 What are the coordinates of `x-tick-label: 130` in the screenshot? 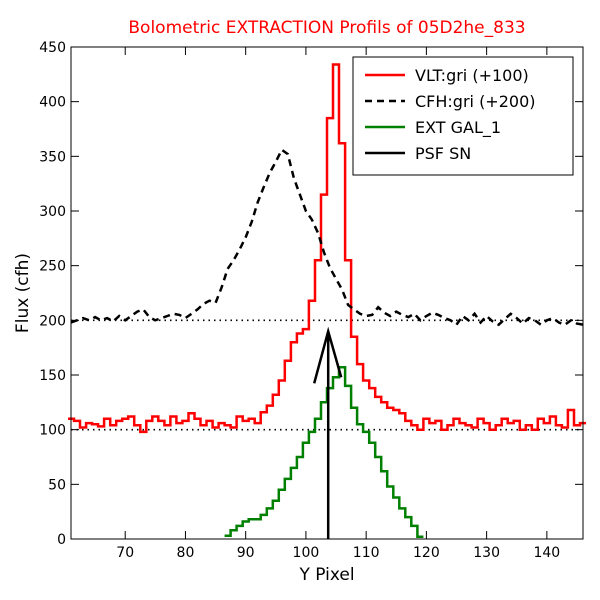 It's located at (486, 553).